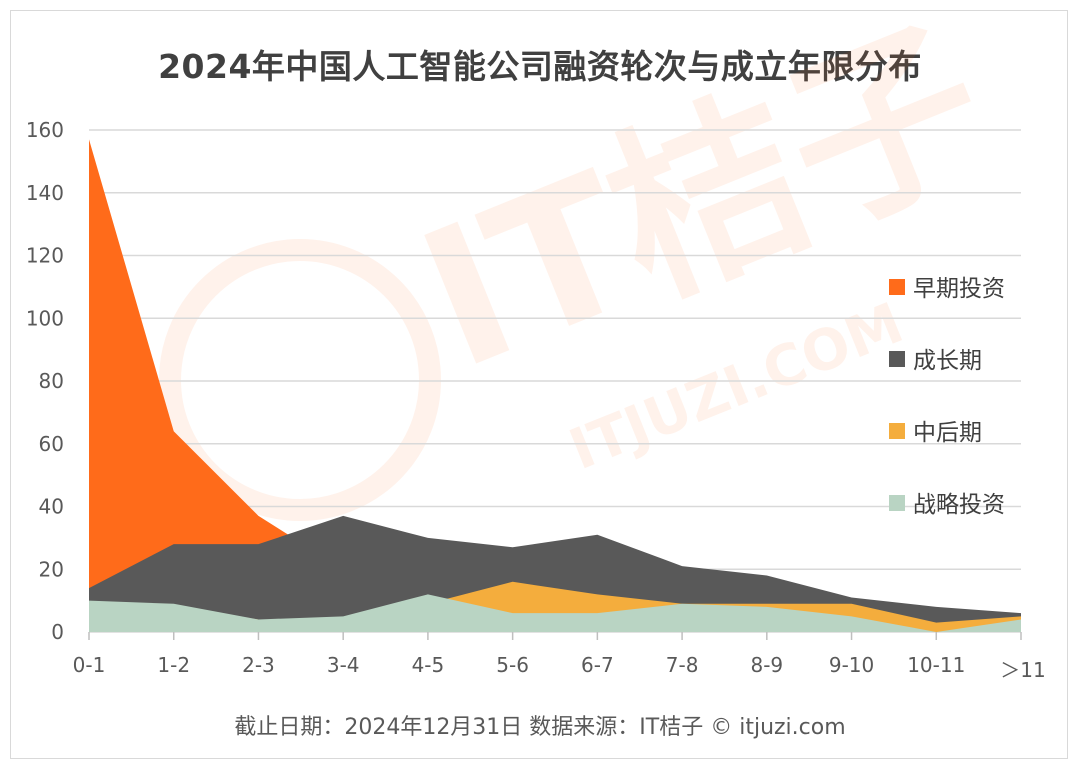 The width and height of the screenshot is (1080, 771). What do you see at coordinates (959, 505) in the screenshot?
I see `legend-label: 战略投资` at bounding box center [959, 505].